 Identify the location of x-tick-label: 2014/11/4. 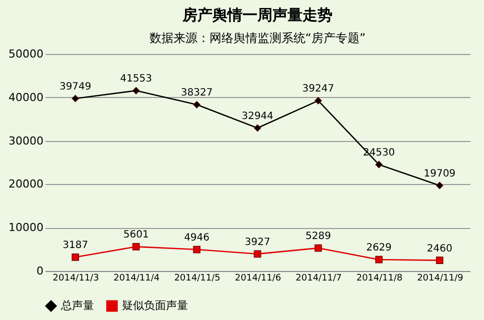
(136, 279).